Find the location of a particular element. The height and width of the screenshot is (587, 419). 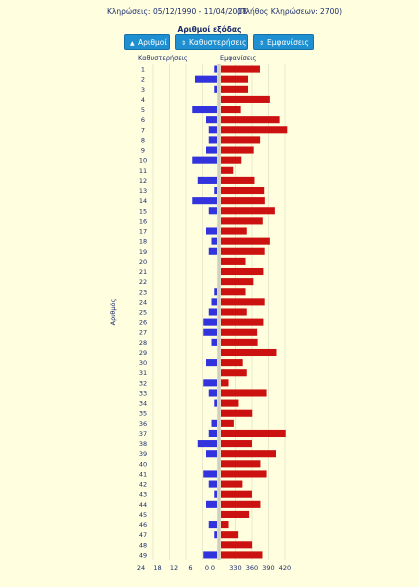

category-label: 8 is located at coordinates (143, 140).